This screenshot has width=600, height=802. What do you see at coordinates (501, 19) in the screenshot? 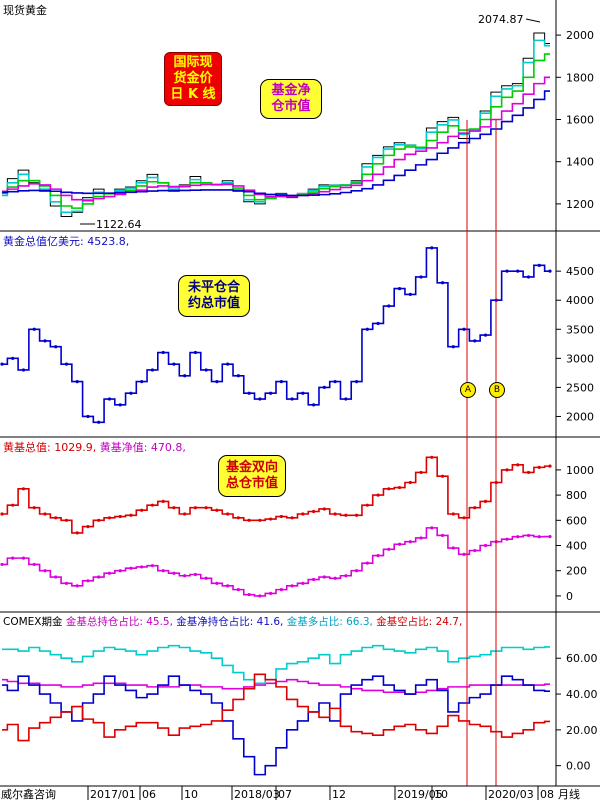
I see `price-high-annotation: 2074.87` at bounding box center [501, 19].